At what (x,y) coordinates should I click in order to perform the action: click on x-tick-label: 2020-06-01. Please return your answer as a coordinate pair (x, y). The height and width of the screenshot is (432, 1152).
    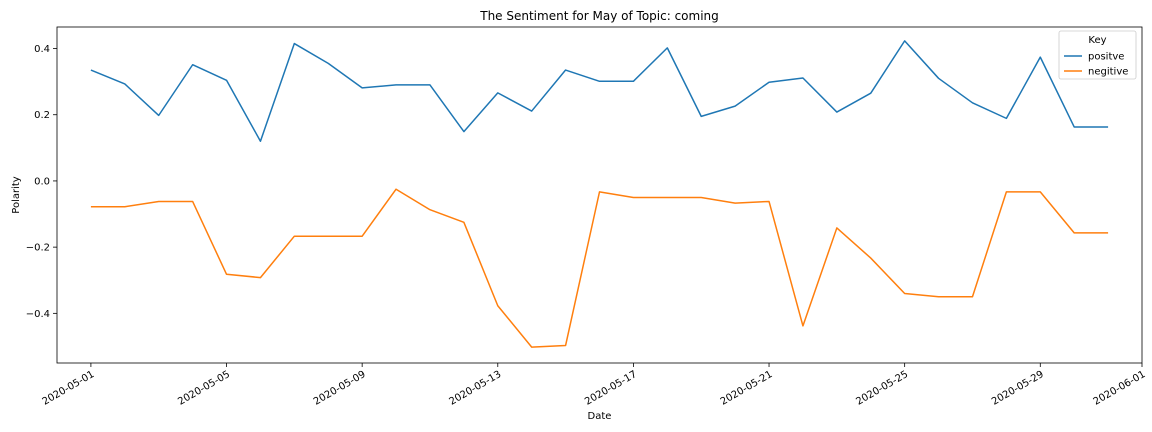
    Looking at the image, I should click on (1120, 388).